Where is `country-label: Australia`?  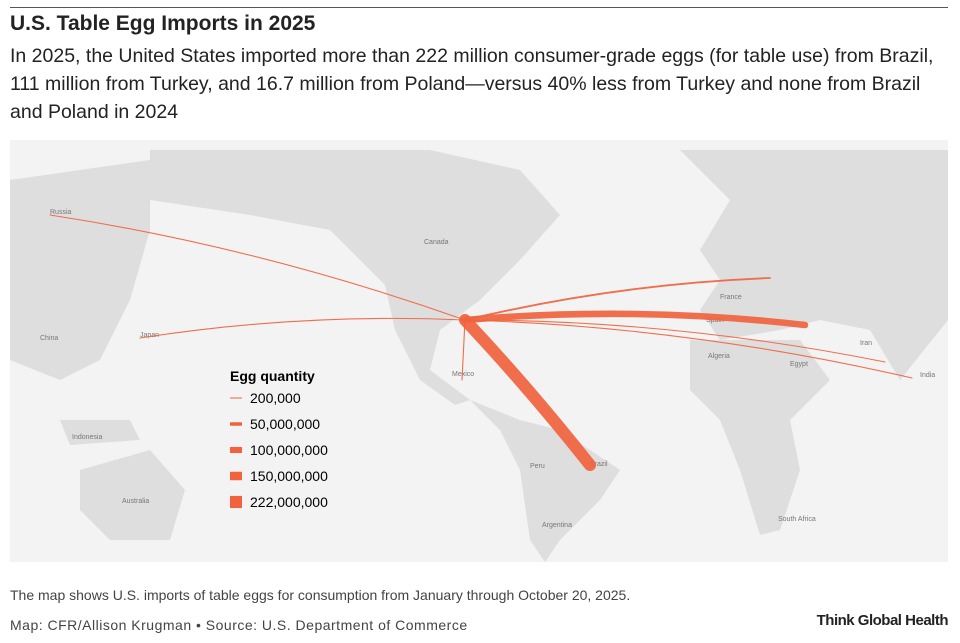
country-label: Australia is located at coordinates (135, 501).